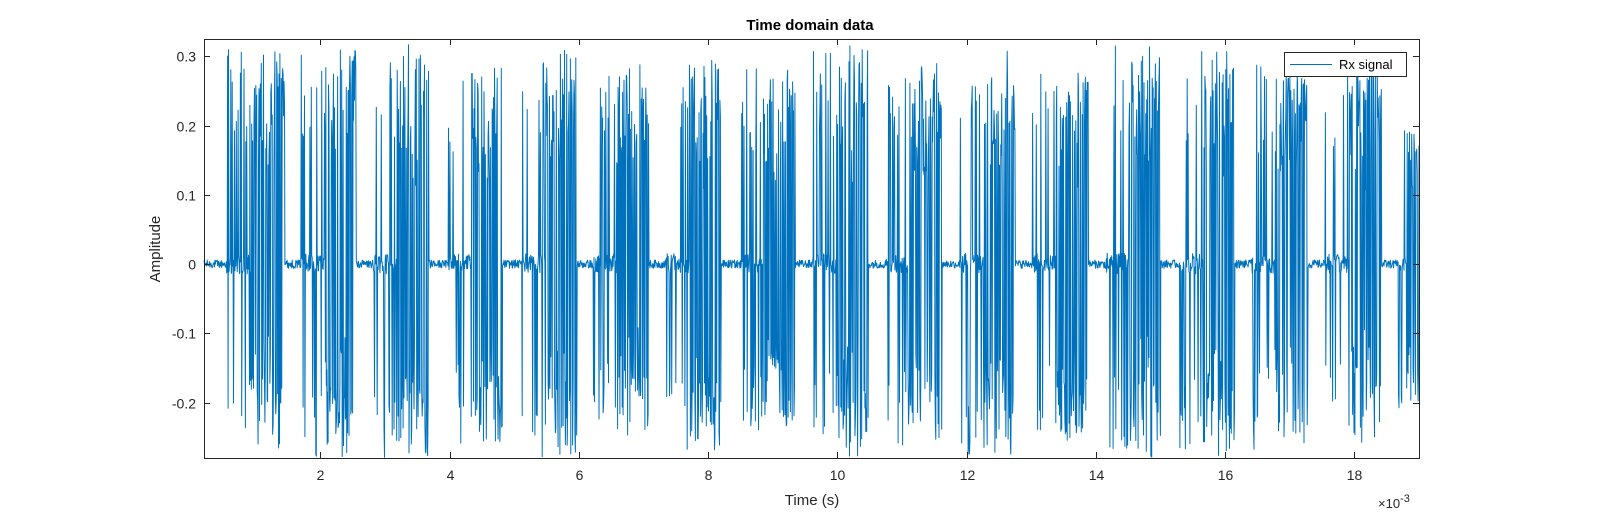 Image resolution: width=1599 pixels, height=530 pixels. I want to click on x-tick-label-8: 8, so click(709, 475).